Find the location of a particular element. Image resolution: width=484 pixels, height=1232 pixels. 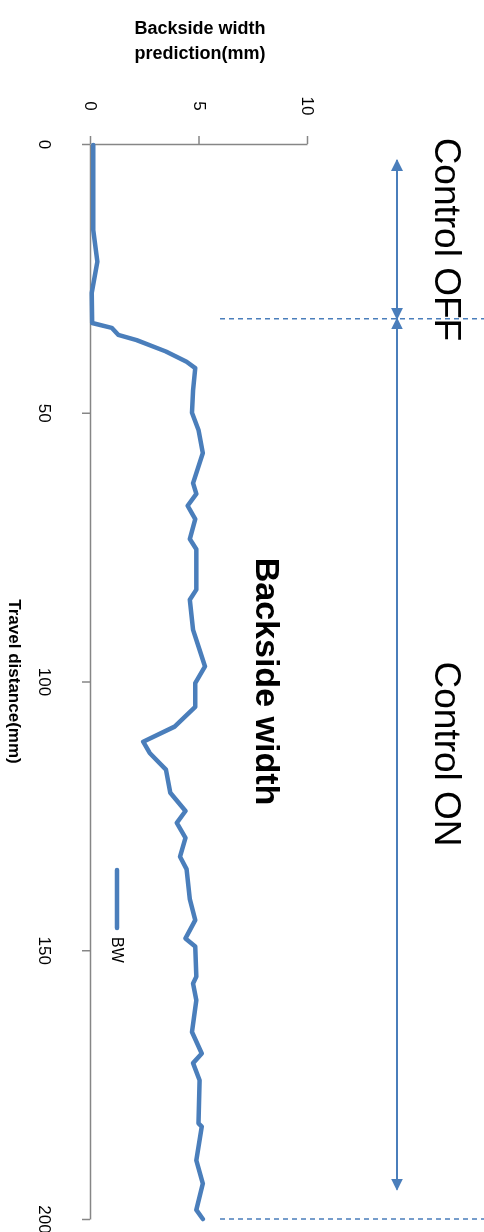

text: Control OFF is located at coordinates (447, 239).